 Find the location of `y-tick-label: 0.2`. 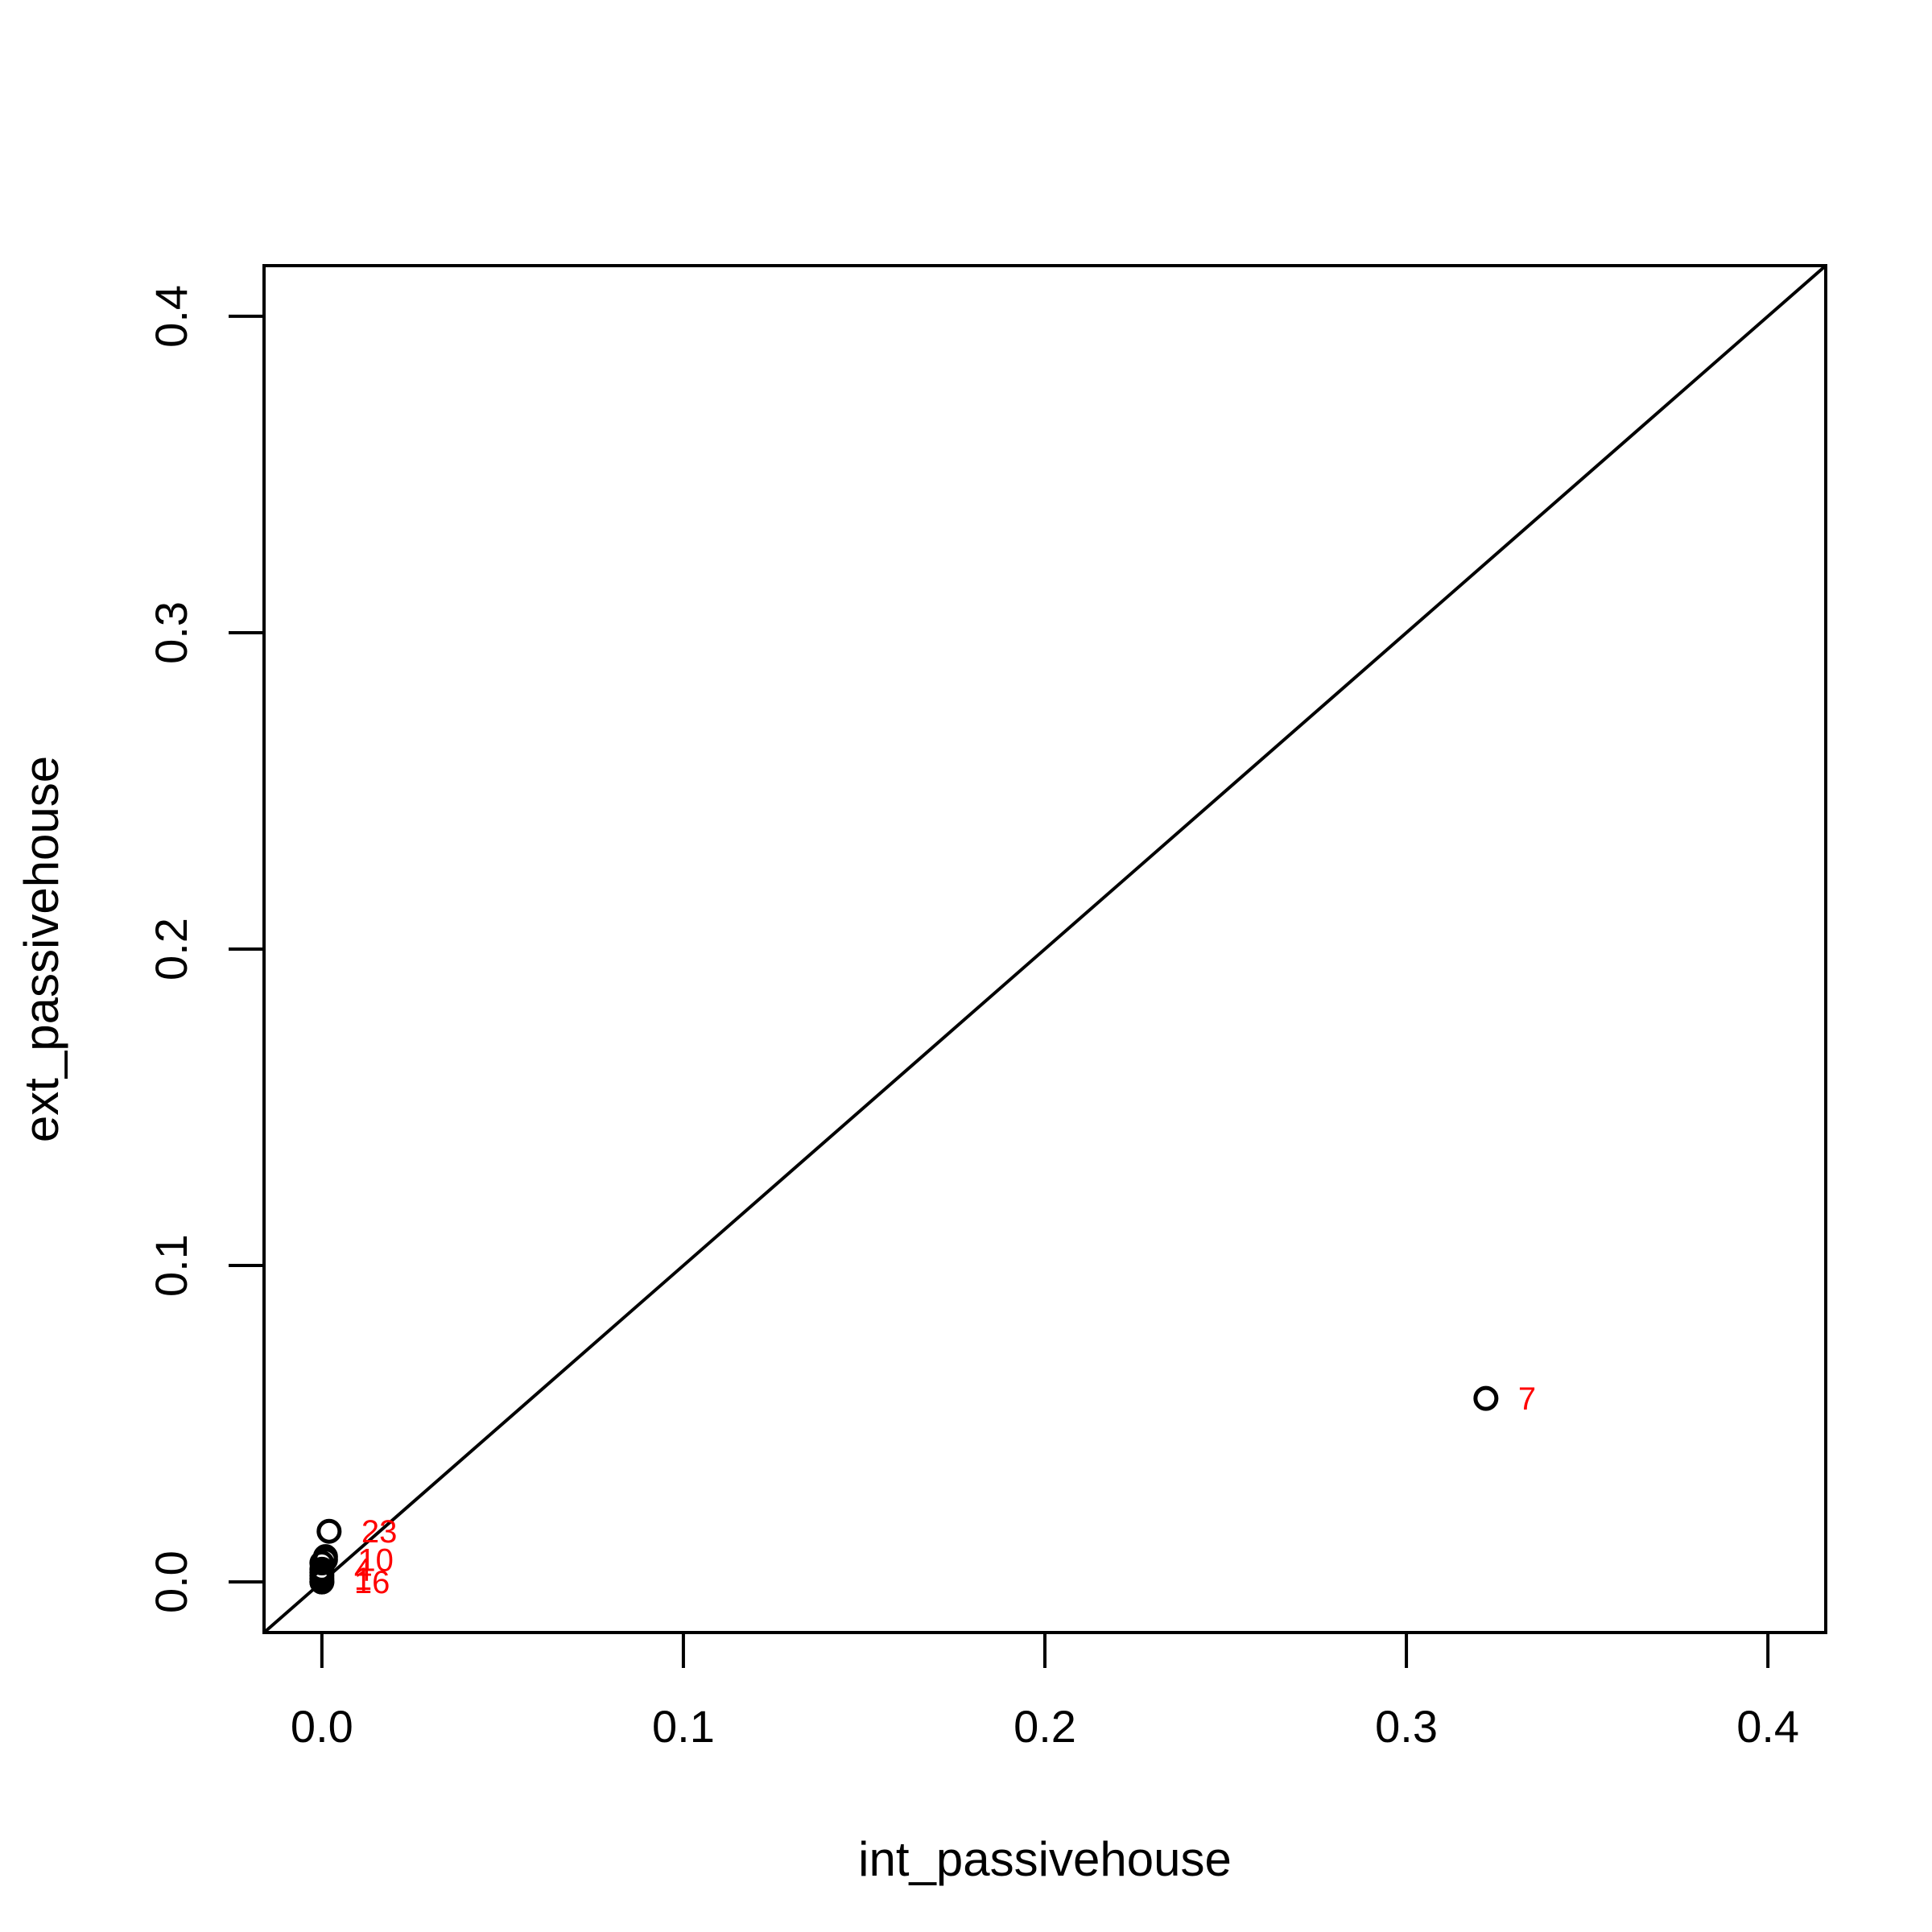

y-tick-label: 0.2 is located at coordinates (171, 949).